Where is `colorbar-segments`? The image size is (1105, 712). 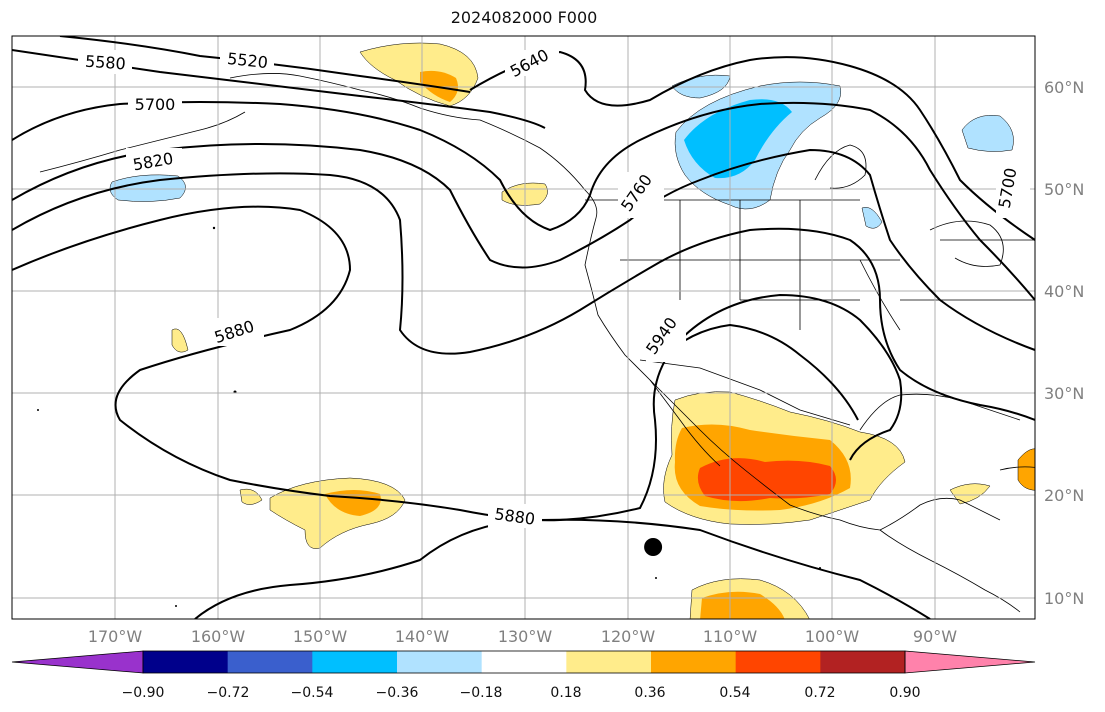 colorbar-segments is located at coordinates (523, 662).